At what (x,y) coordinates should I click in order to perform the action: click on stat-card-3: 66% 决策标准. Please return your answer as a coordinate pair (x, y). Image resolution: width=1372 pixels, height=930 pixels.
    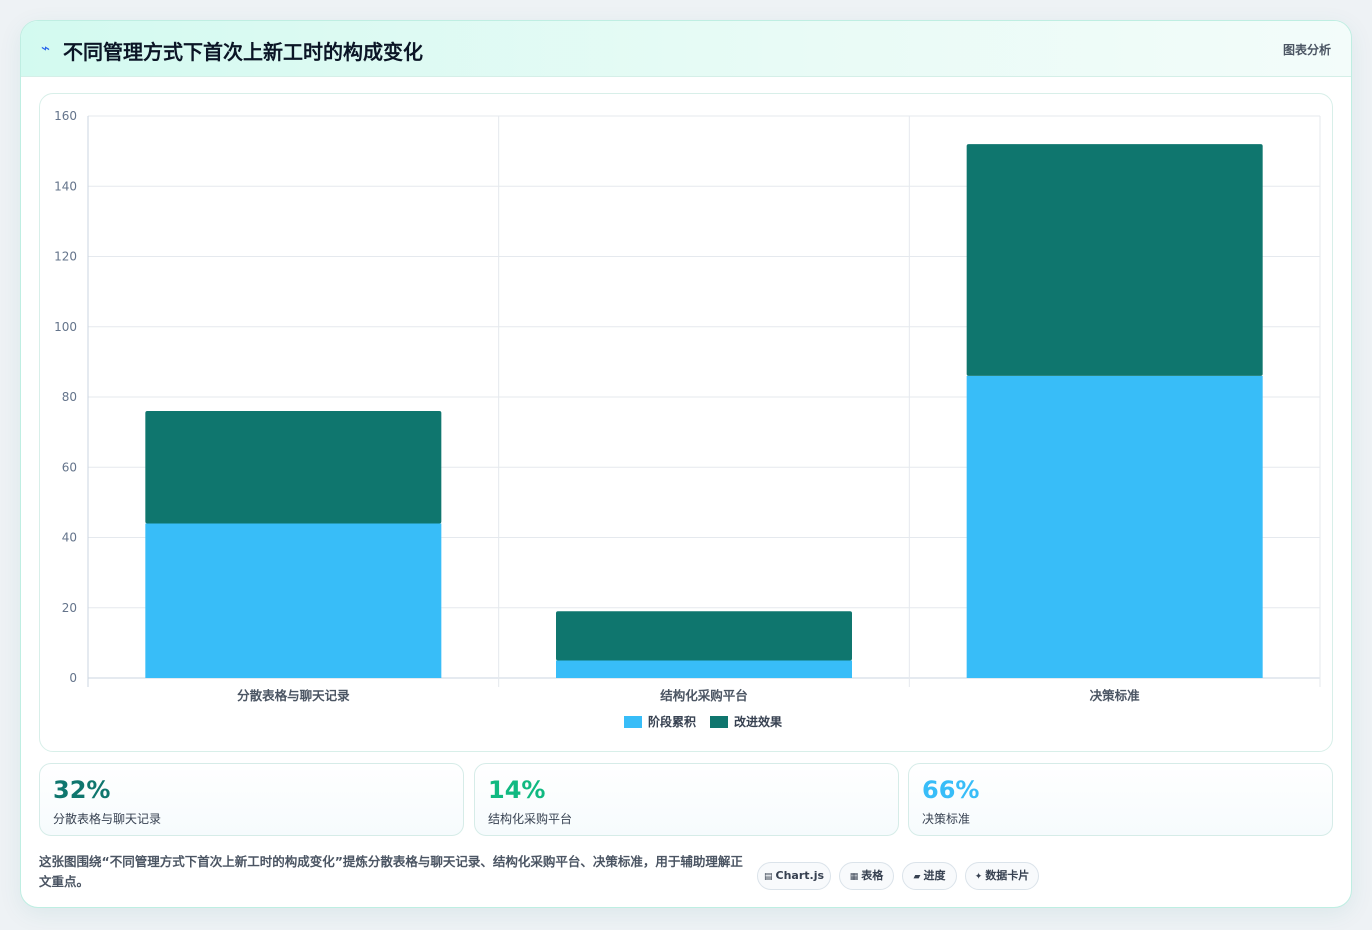
    Looking at the image, I should click on (1120, 799).